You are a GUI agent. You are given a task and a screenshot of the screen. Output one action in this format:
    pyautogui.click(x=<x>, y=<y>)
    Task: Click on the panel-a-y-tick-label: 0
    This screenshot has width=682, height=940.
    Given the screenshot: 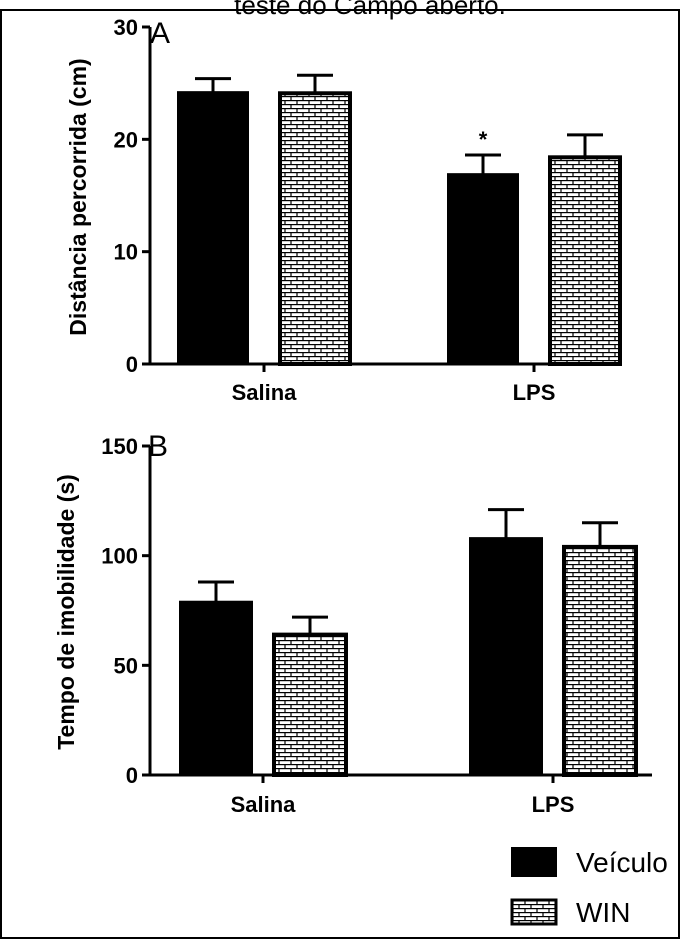 What is the action you would take?
    pyautogui.click(x=132, y=364)
    